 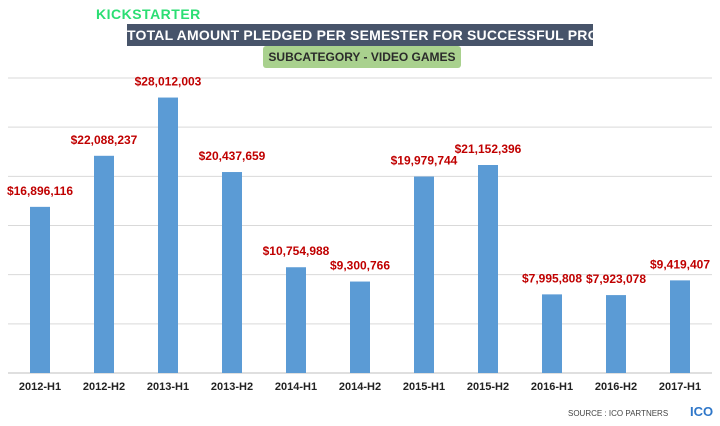 What do you see at coordinates (680, 264) in the screenshot?
I see `data-label: $9,419,407` at bounding box center [680, 264].